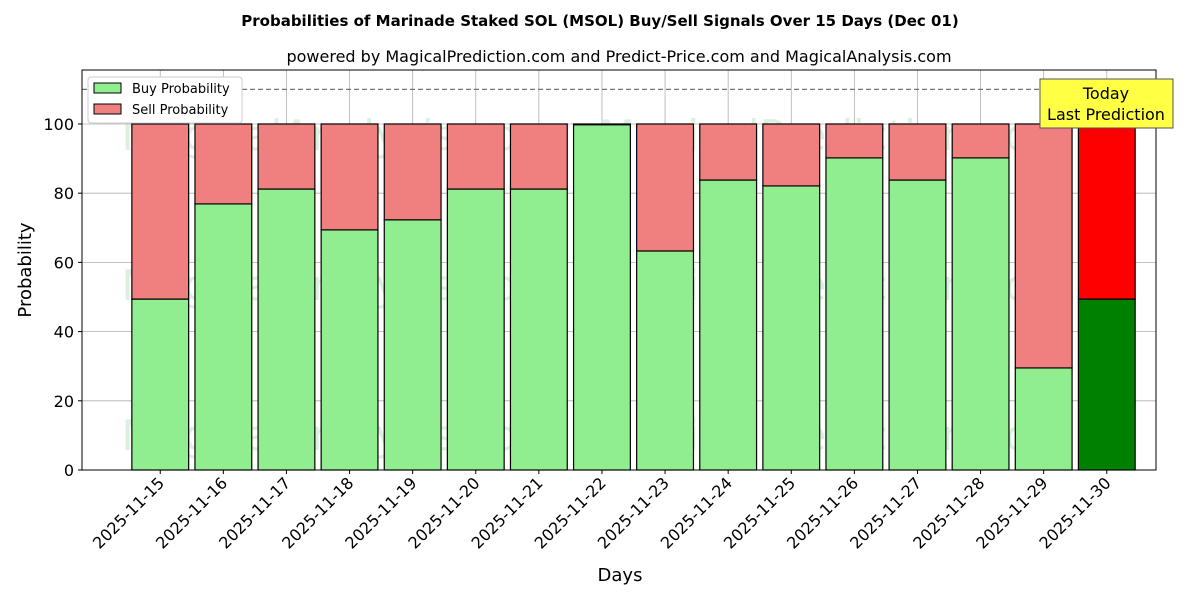 This screenshot has height=604, width=1200. Describe the element at coordinates (181, 89) in the screenshot. I see `legend-label: Buy Probability` at that location.